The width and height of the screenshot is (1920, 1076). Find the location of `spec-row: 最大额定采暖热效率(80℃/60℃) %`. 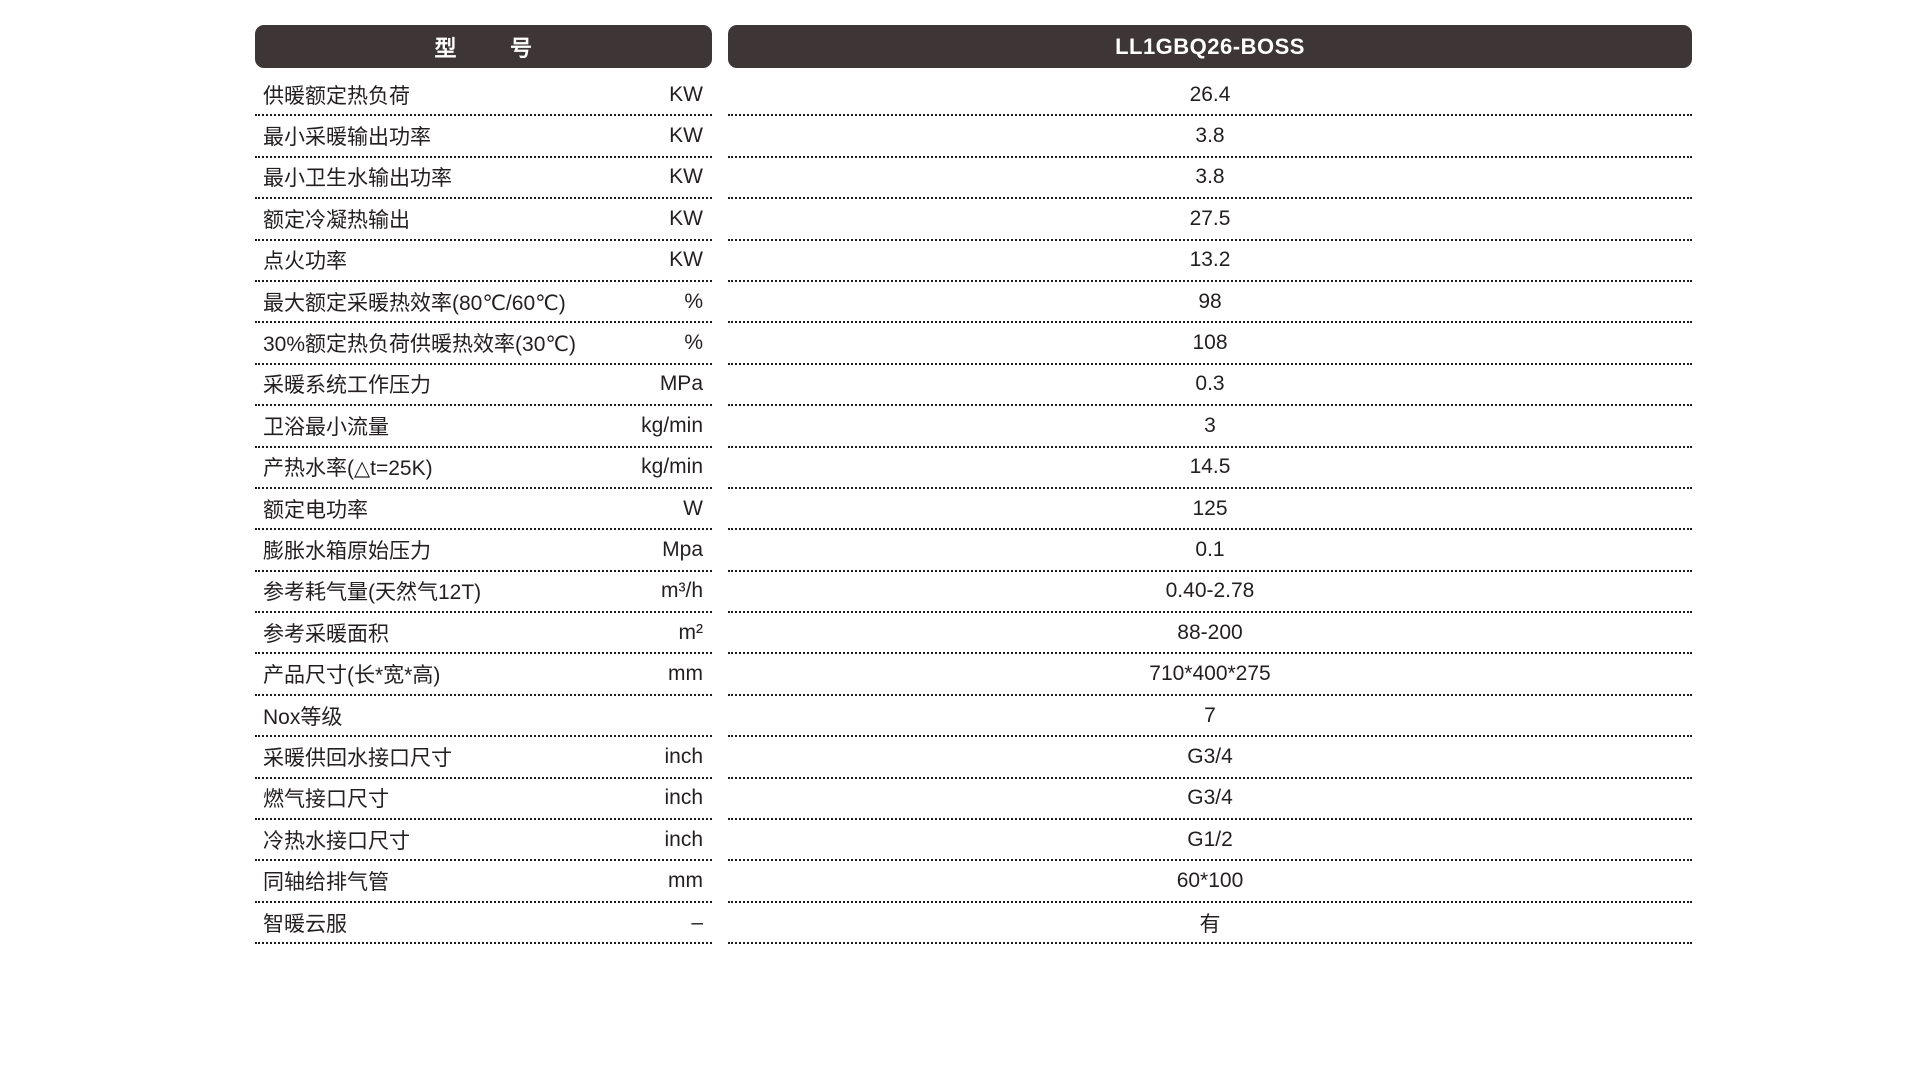

spec-row: 最大额定采暖热效率(80℃/60℃) % is located at coordinates (483, 303).